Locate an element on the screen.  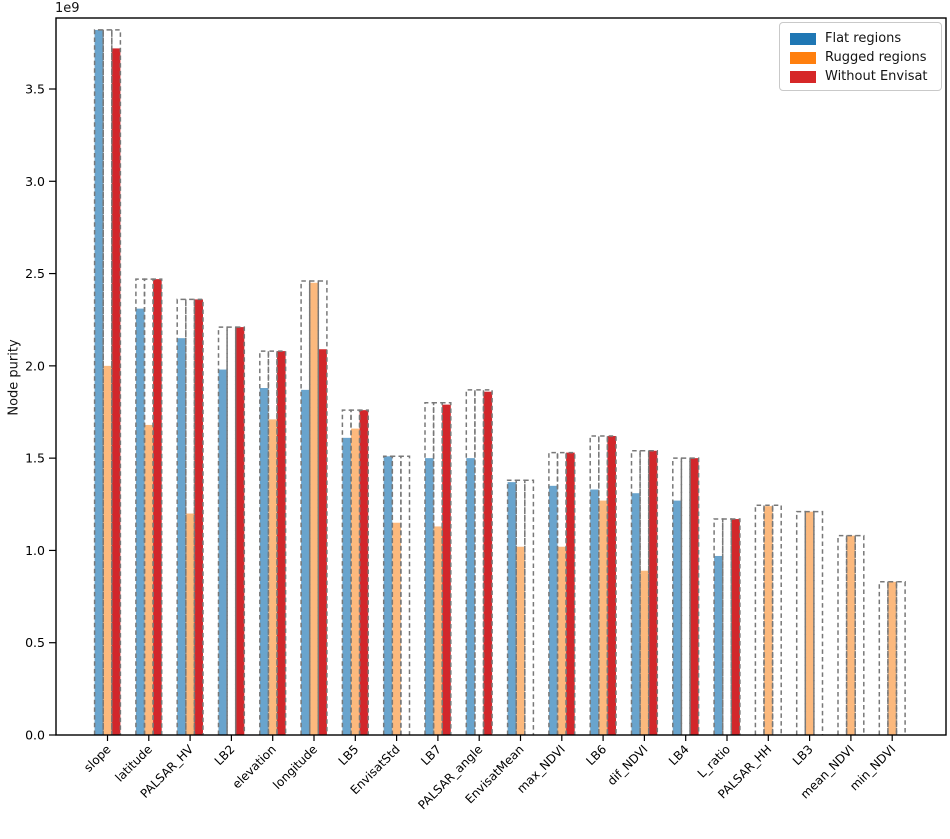
bar-rugged-regions-LB3 is located at coordinates (809, 623).